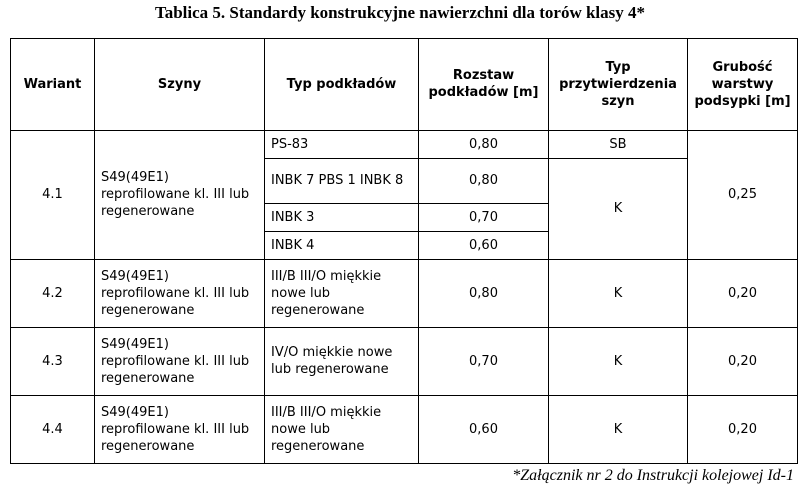  I want to click on cell-wariant: 4.3, so click(52, 361).